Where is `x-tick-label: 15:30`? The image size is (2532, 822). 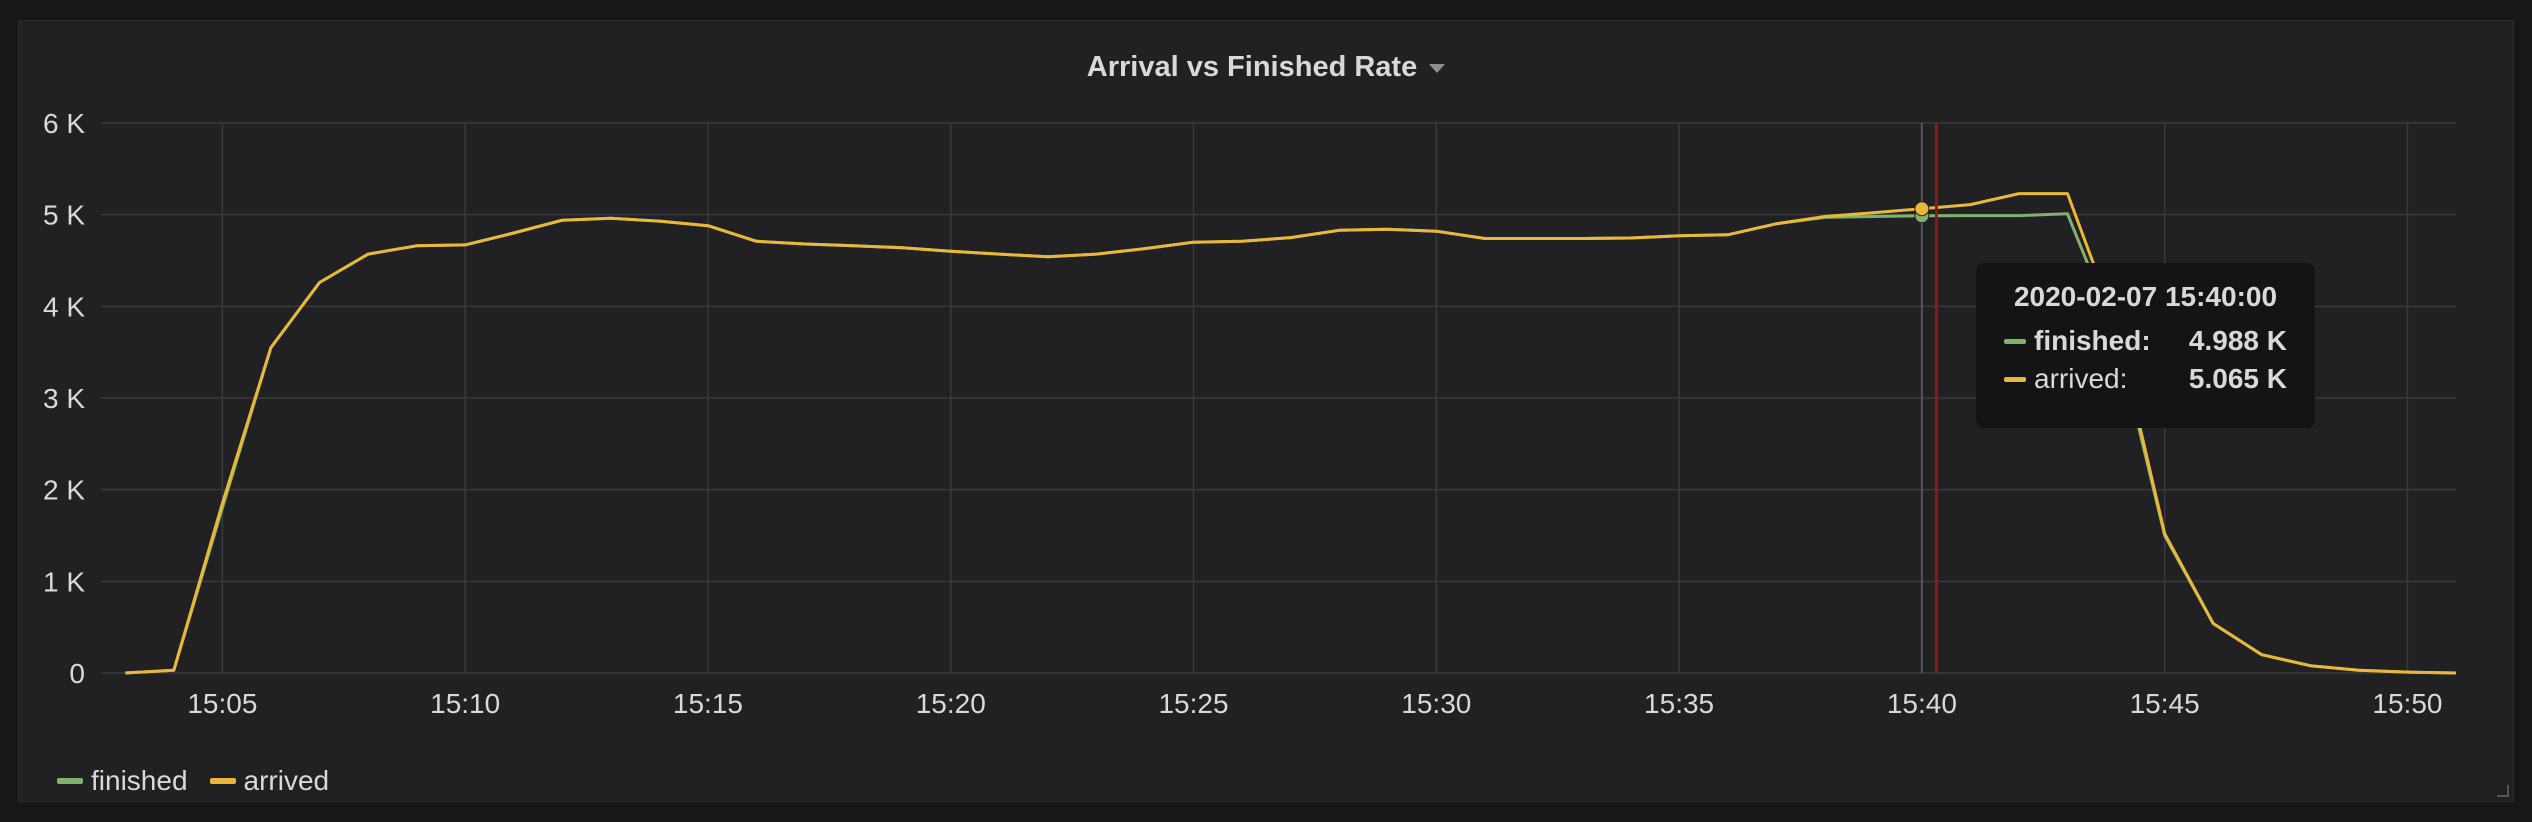 x-tick-label: 15:30 is located at coordinates (1436, 703).